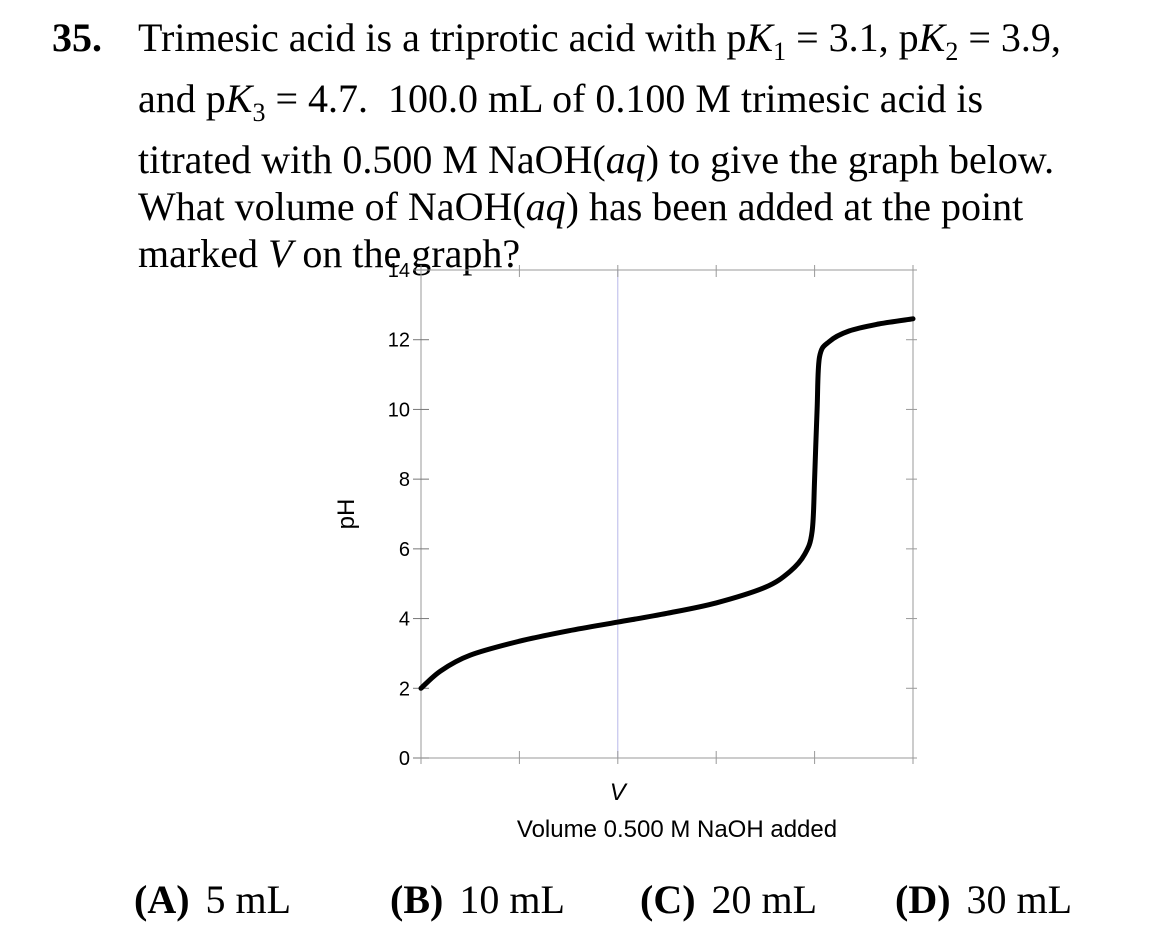 The image size is (1155, 946). What do you see at coordinates (203, 253) in the screenshot?
I see `text-run: marked` at bounding box center [203, 253].